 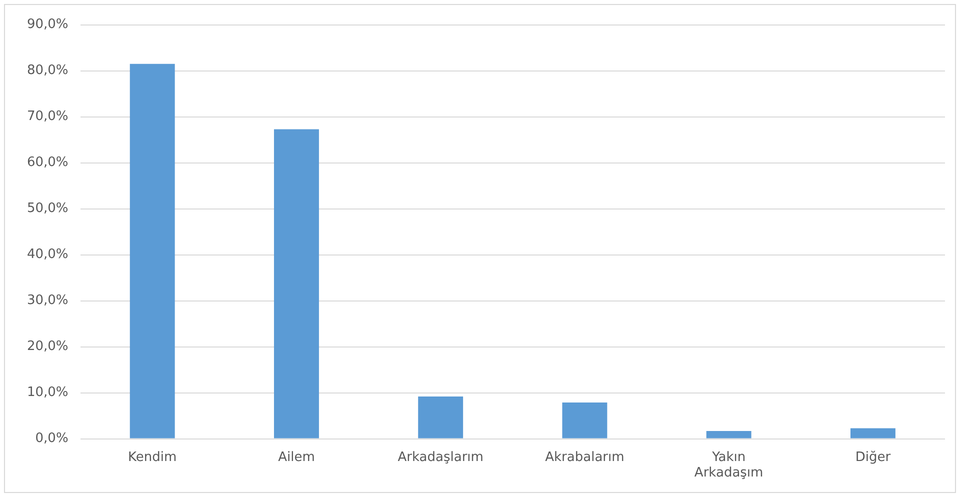 What do you see at coordinates (729, 465) in the screenshot?
I see `x-tick-label: Yakın Arkadaşım` at bounding box center [729, 465].